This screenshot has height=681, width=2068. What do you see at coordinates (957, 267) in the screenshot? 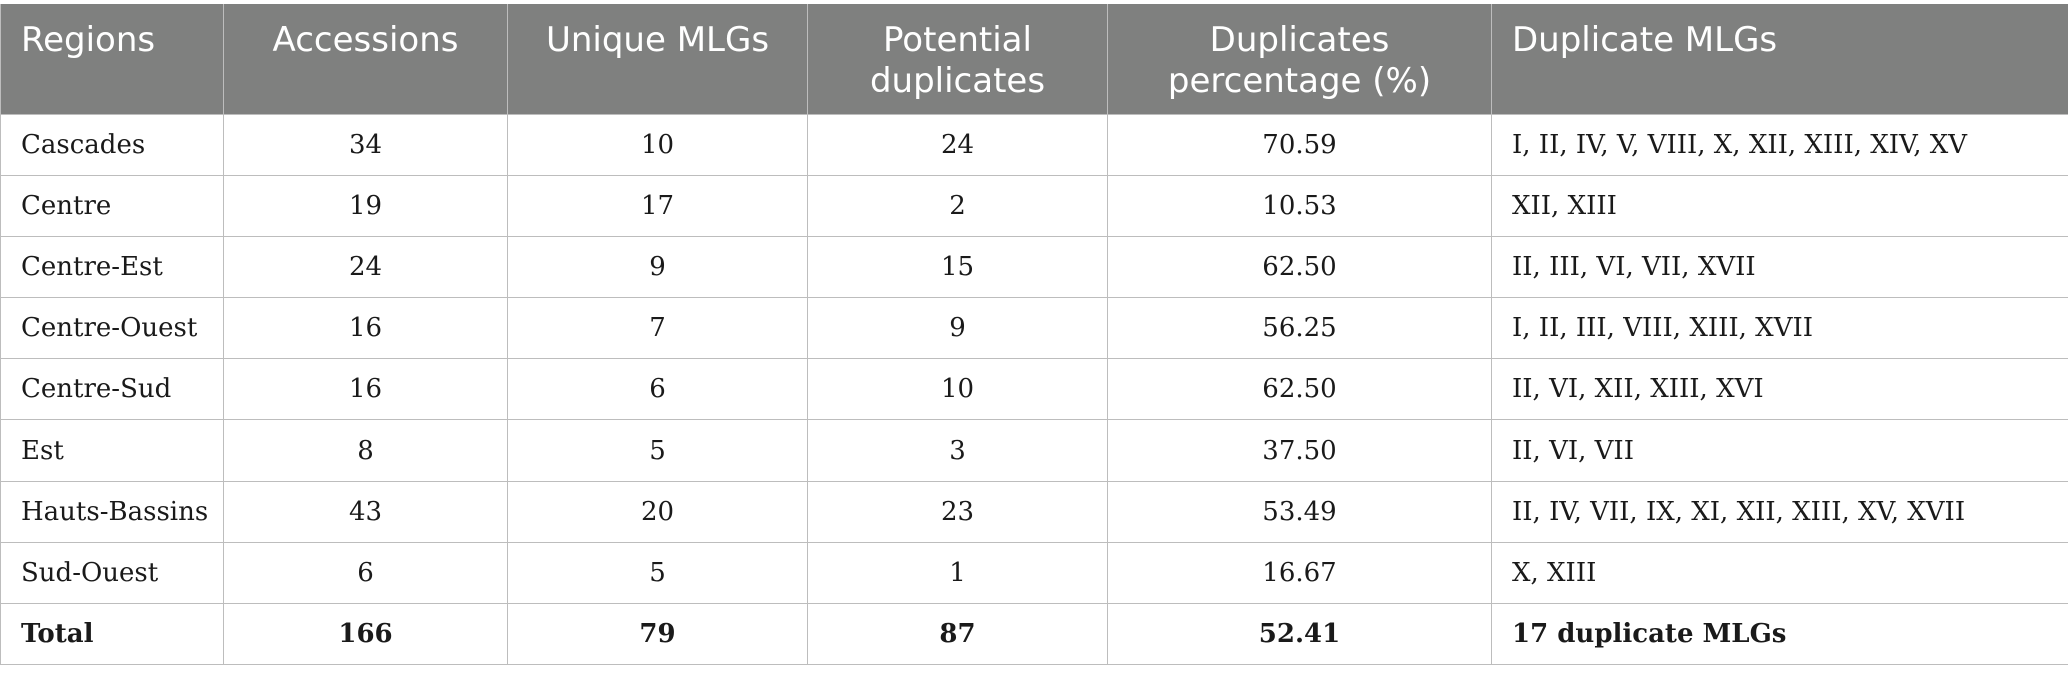
I see `cell-potential-duplicates: 15` at bounding box center [957, 267].